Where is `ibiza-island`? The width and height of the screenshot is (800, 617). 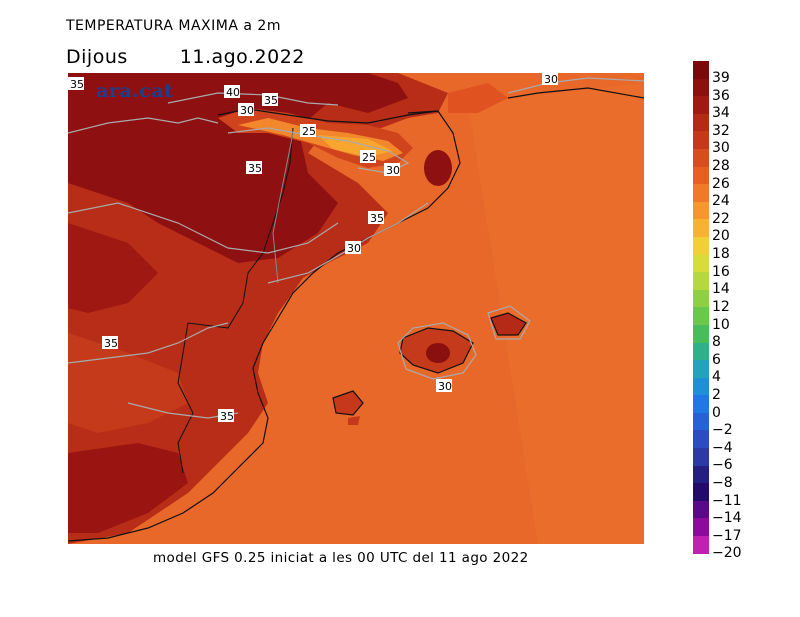
ibiza-island is located at coordinates (348, 403).